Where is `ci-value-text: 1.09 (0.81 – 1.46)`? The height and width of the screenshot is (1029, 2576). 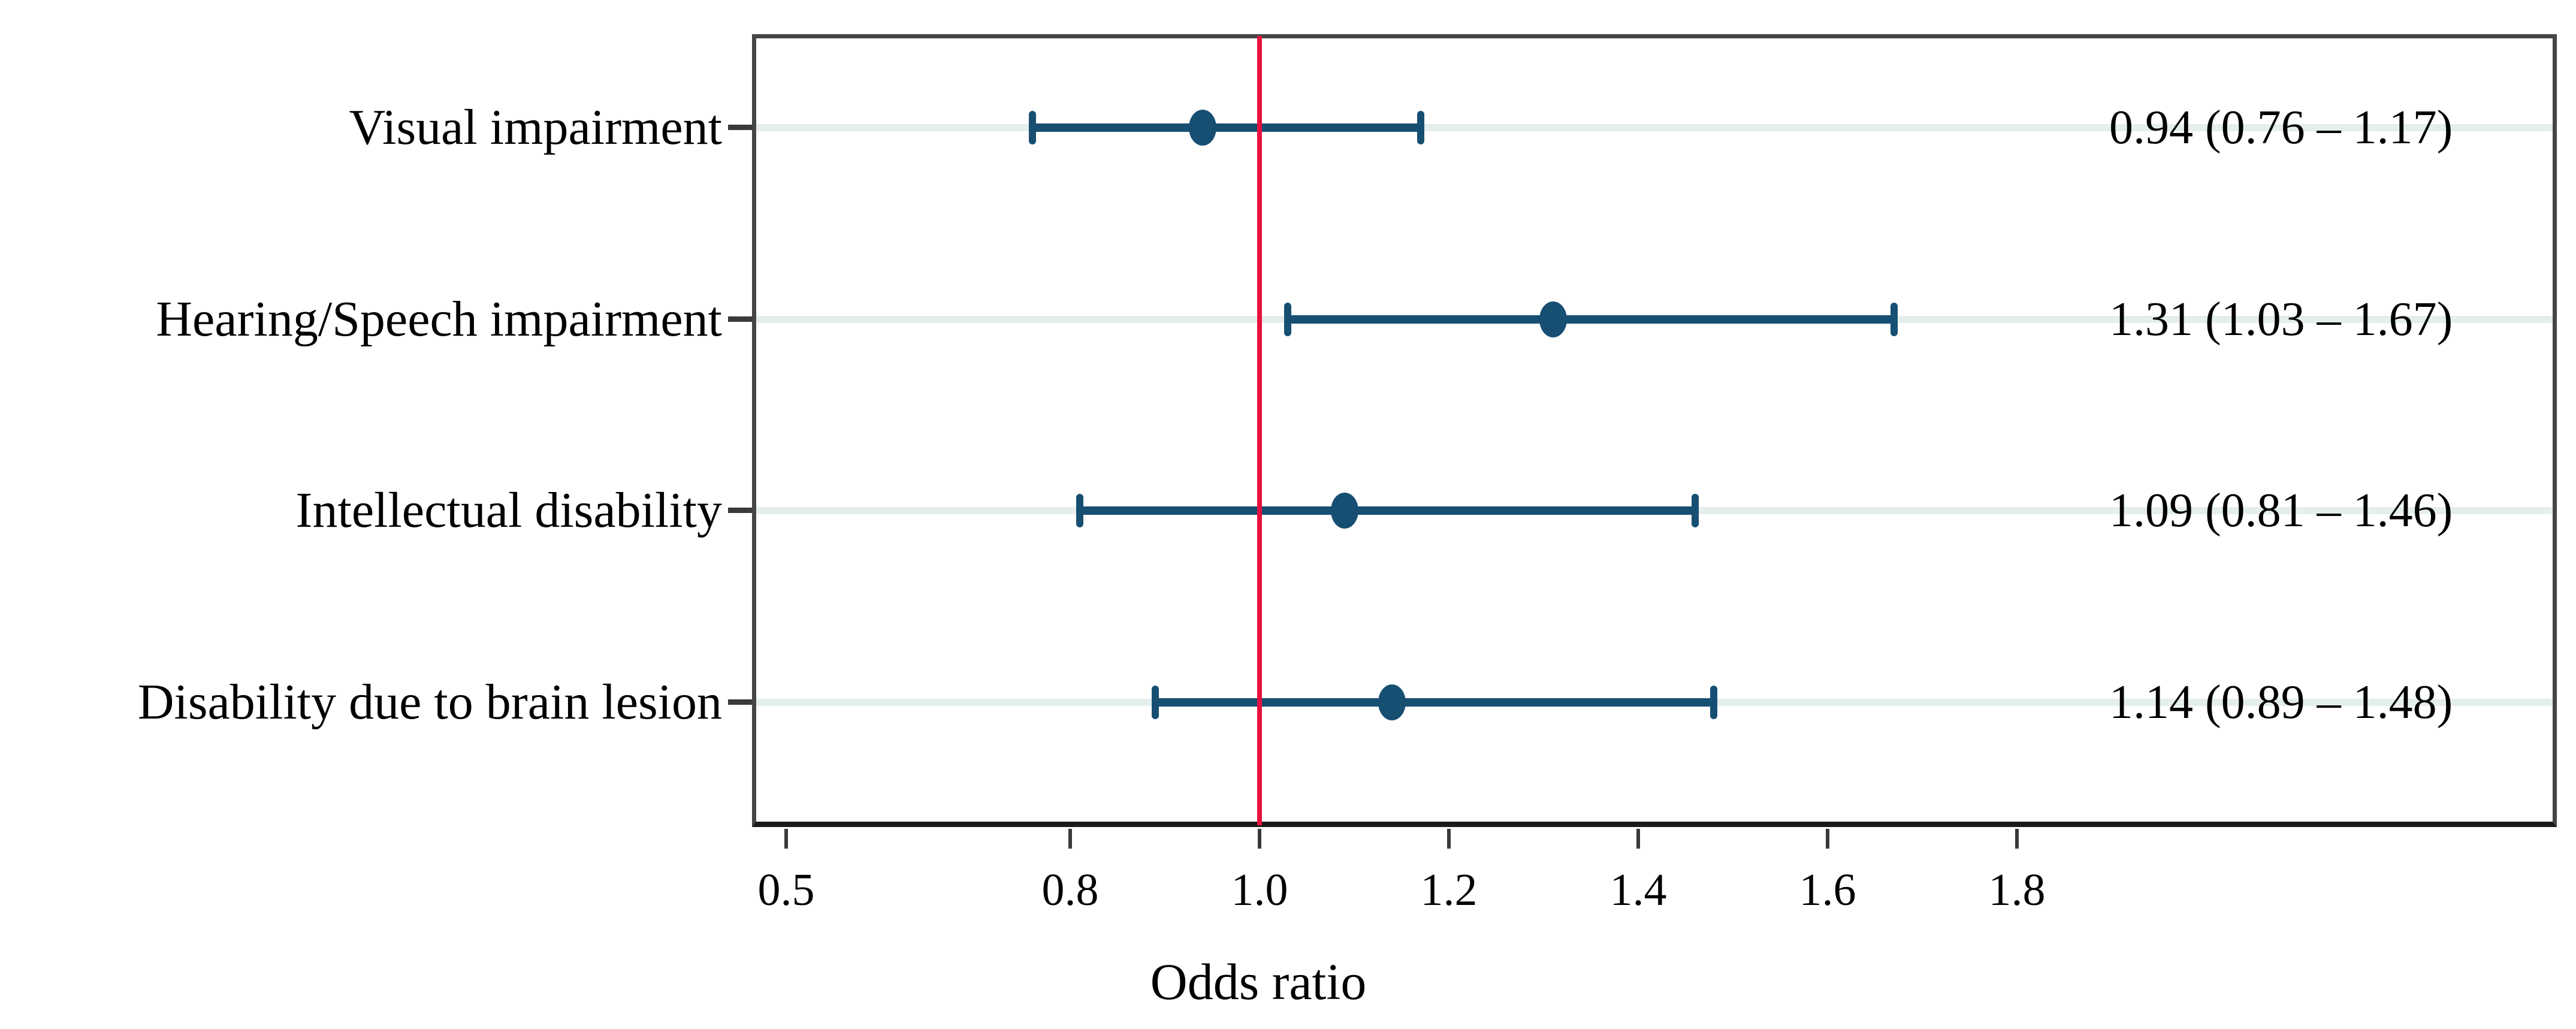
ci-value-text: 1.09 (0.81 – 1.46) is located at coordinates (2281, 510).